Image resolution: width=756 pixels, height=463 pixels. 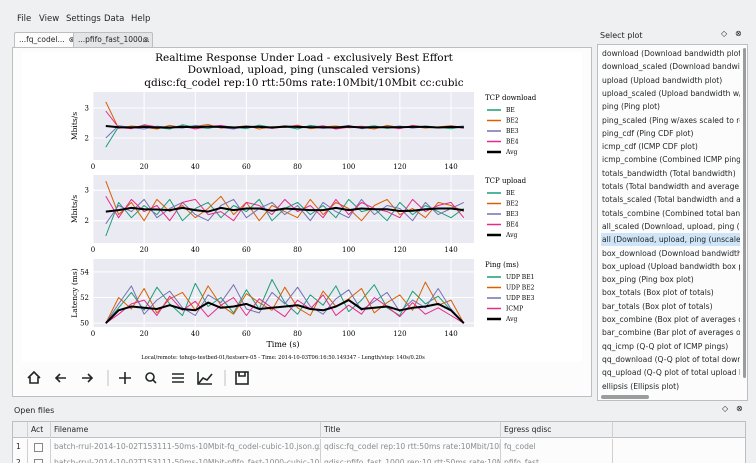 I want to click on plot-list-item: upload (Upload bandwidth plot), so click(x=662, y=80).